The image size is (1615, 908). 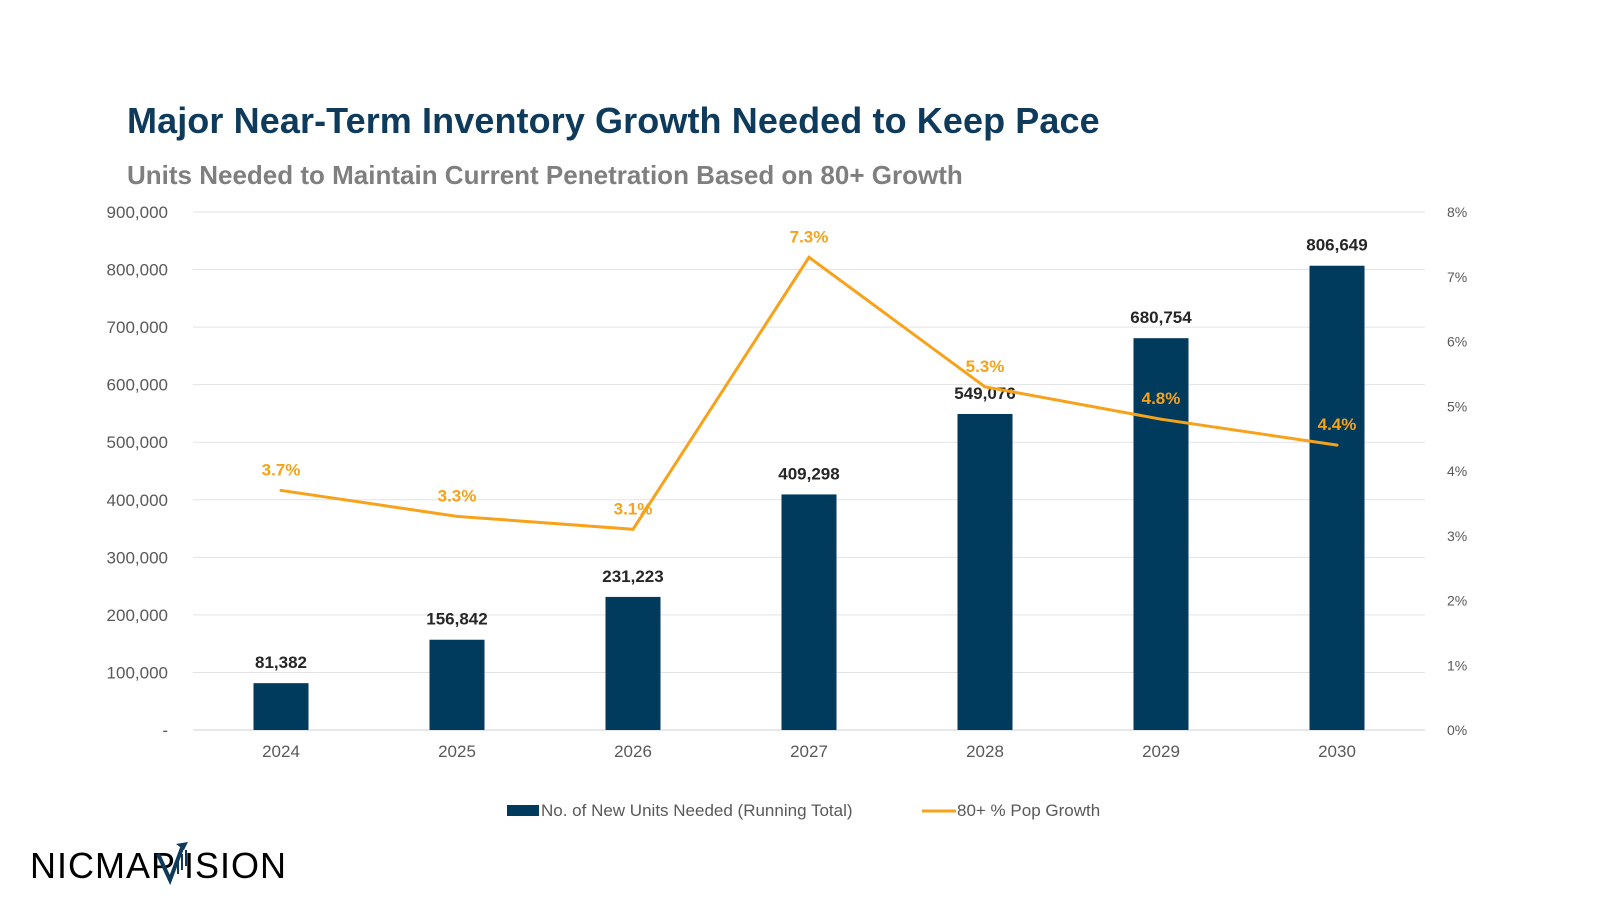 What do you see at coordinates (632, 576) in the screenshot?
I see `bar-data-label: 231,223` at bounding box center [632, 576].